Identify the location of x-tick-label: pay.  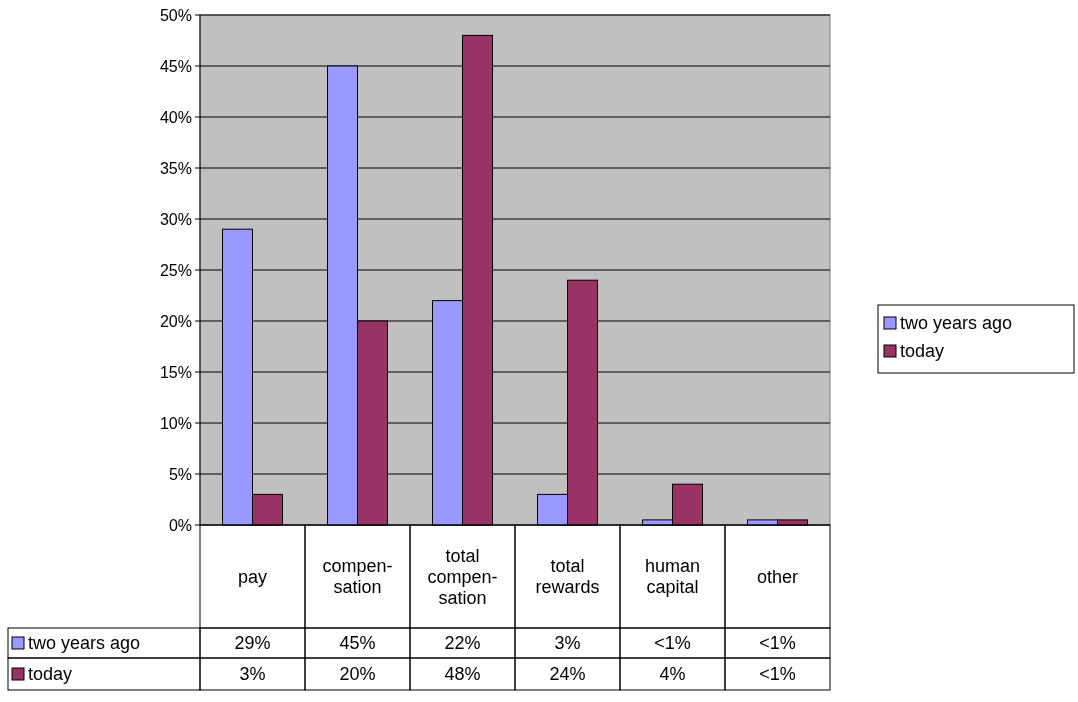
(252, 576).